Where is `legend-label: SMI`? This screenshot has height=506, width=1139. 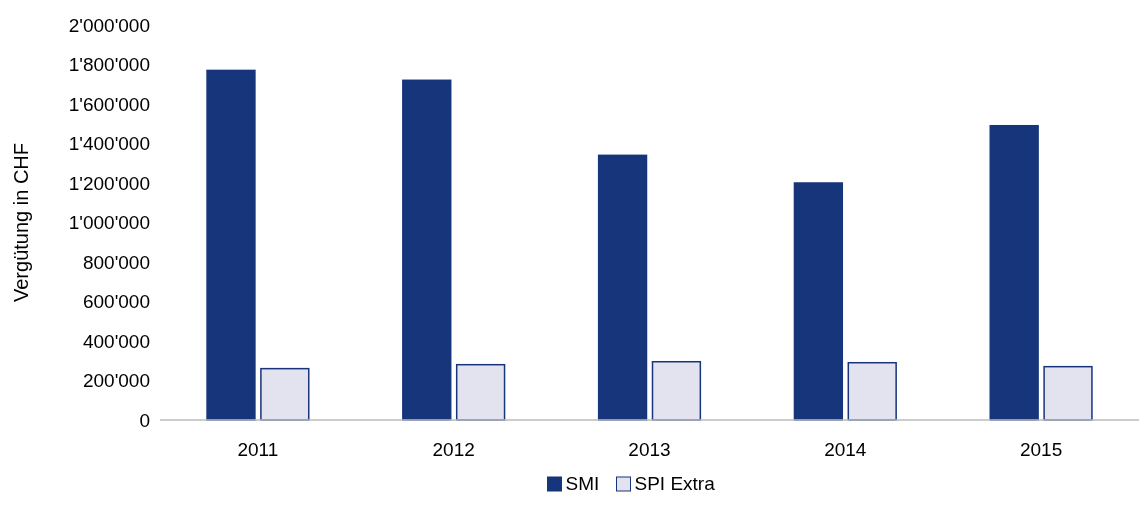 legend-label: SMI is located at coordinates (582, 483).